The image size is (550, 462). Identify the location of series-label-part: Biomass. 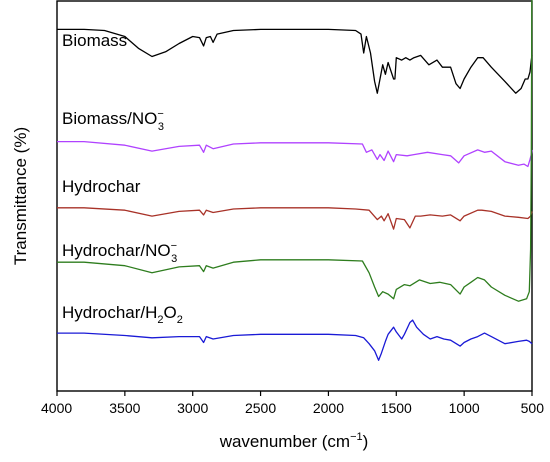
(94, 40).